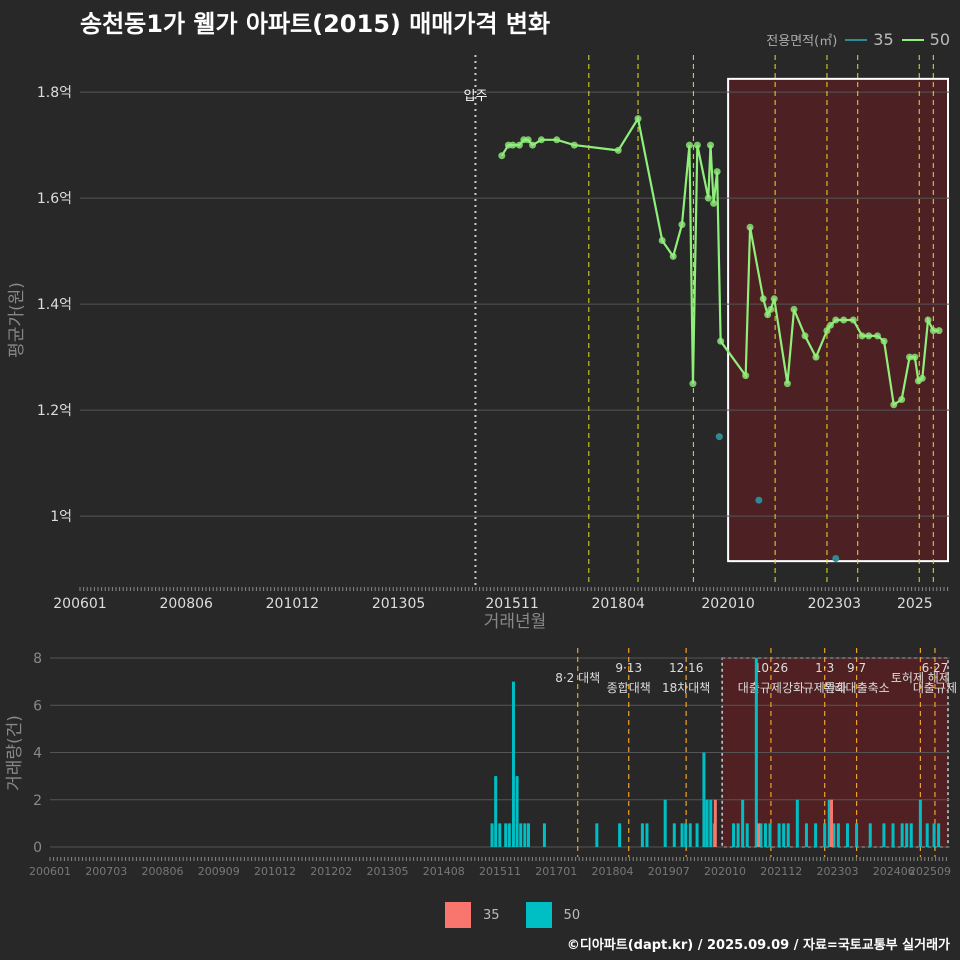 Image resolution: width=960 pixels, height=960 pixels. I want to click on x-tick-label: 201305, so click(388, 871).